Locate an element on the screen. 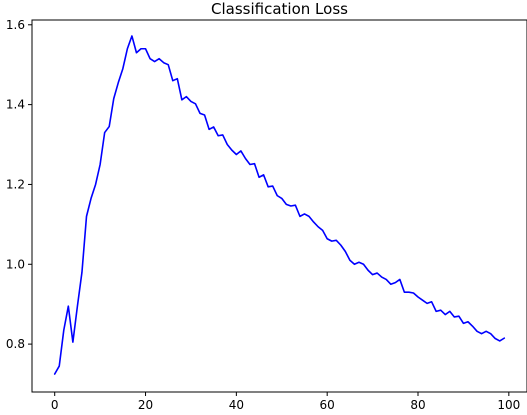 This screenshot has height=415, width=527. chart-title: Classification Loss is located at coordinates (279, 9).